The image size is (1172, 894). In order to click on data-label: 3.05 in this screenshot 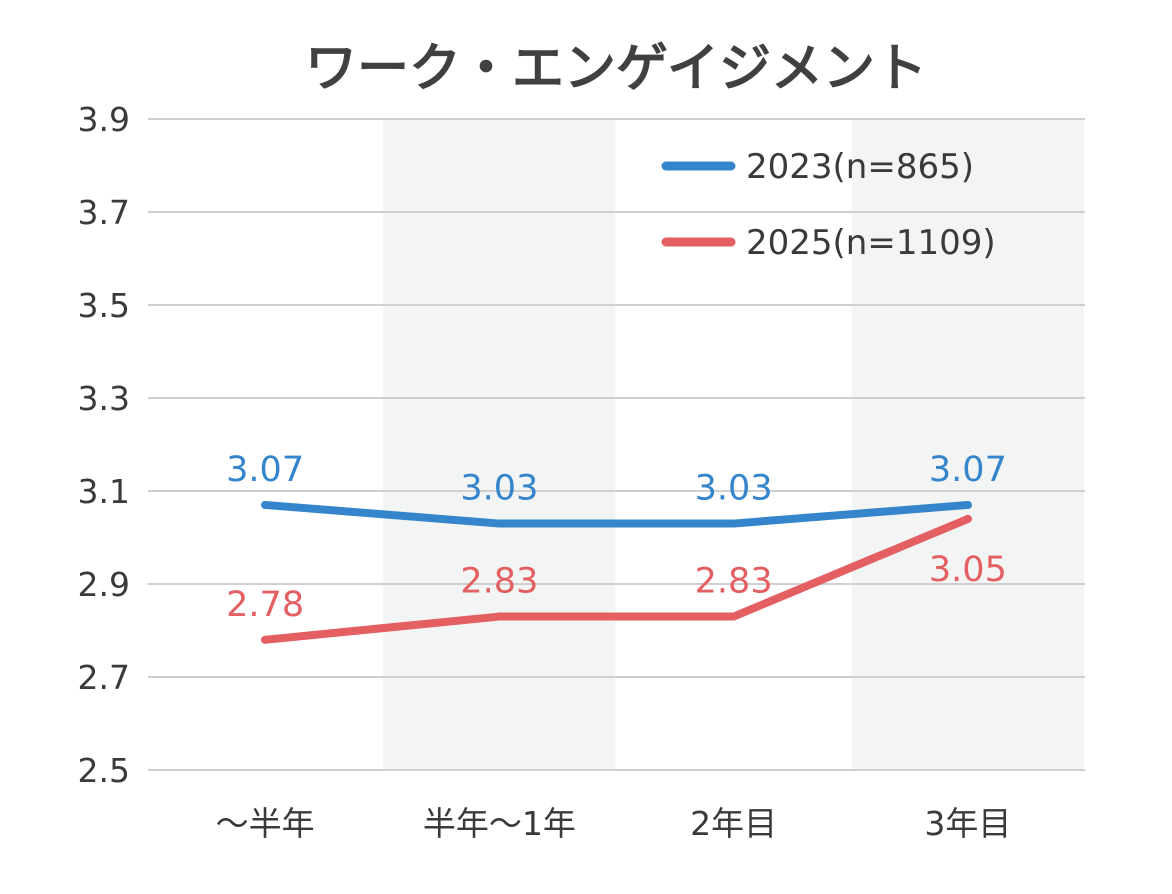, I will do `click(968, 570)`.